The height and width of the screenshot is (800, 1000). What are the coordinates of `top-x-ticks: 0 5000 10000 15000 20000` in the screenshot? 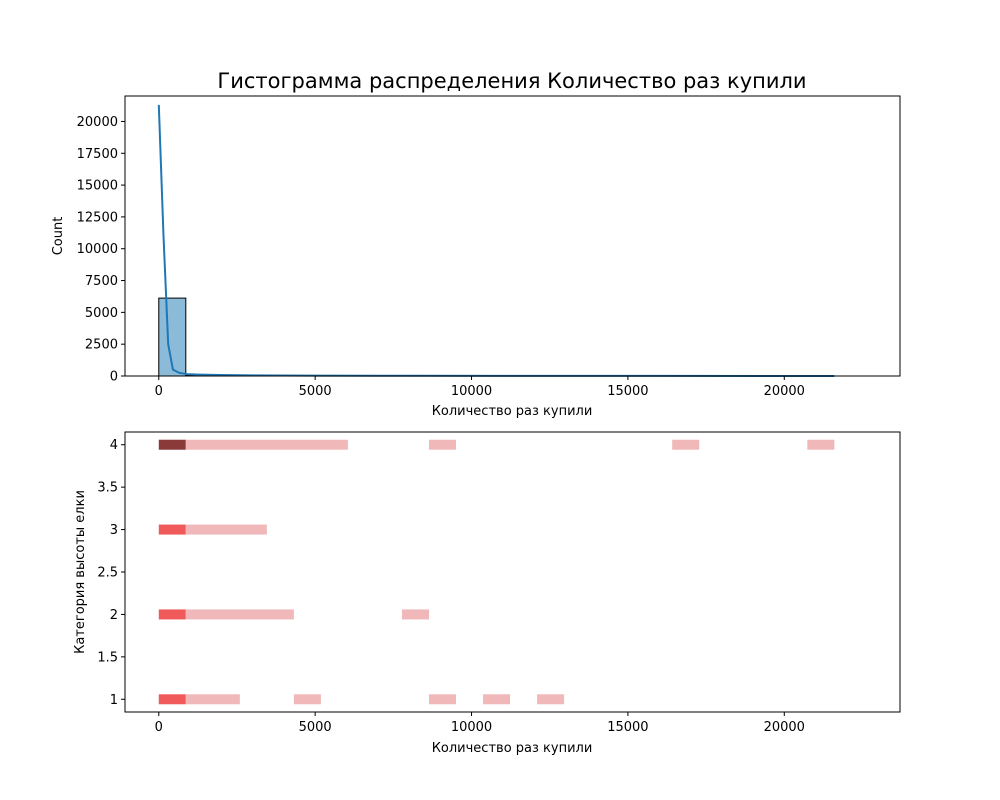 It's located at (480, 387).